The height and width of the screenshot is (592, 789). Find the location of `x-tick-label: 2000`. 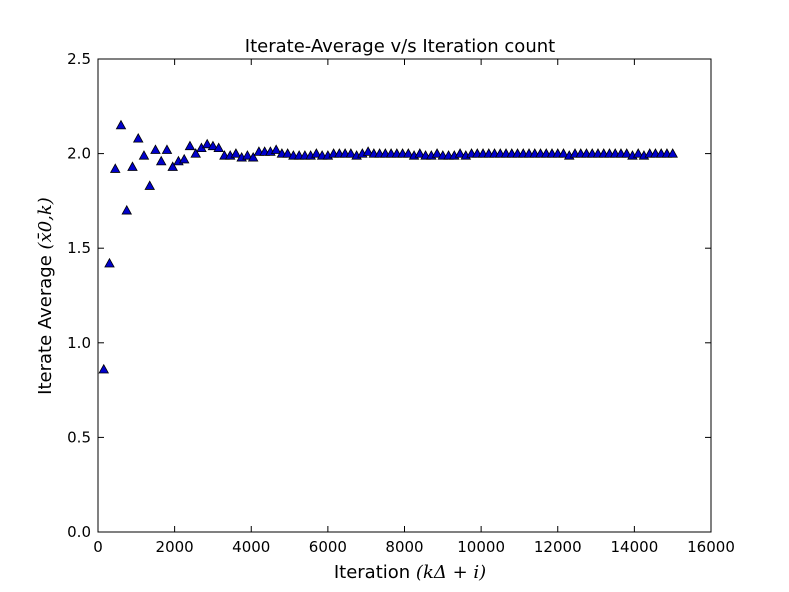

x-tick-label: 2000 is located at coordinates (175, 547).